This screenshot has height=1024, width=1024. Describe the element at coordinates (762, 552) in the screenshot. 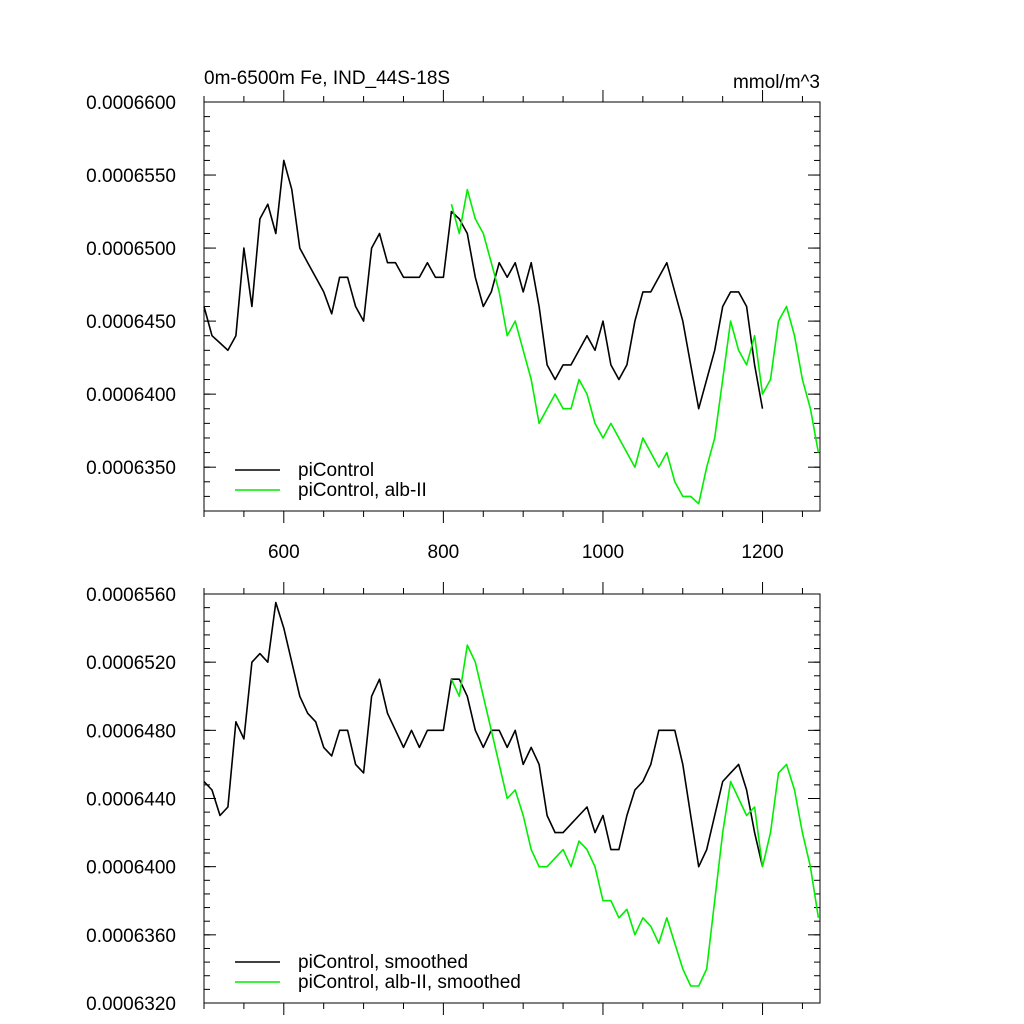

I see `x-tick-label: 1200` at that location.